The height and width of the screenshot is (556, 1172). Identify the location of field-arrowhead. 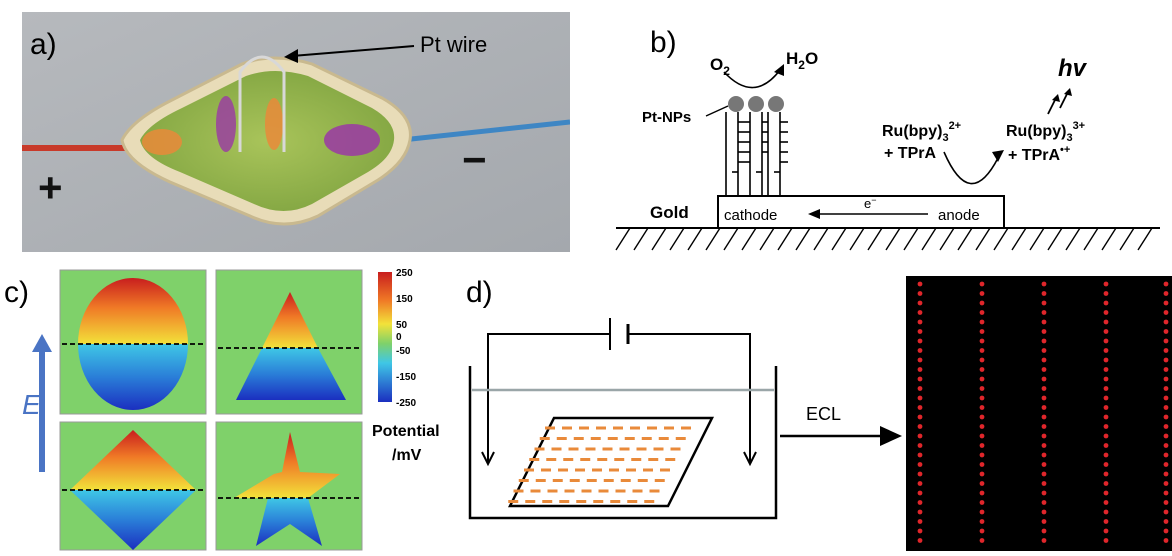
(42, 343).